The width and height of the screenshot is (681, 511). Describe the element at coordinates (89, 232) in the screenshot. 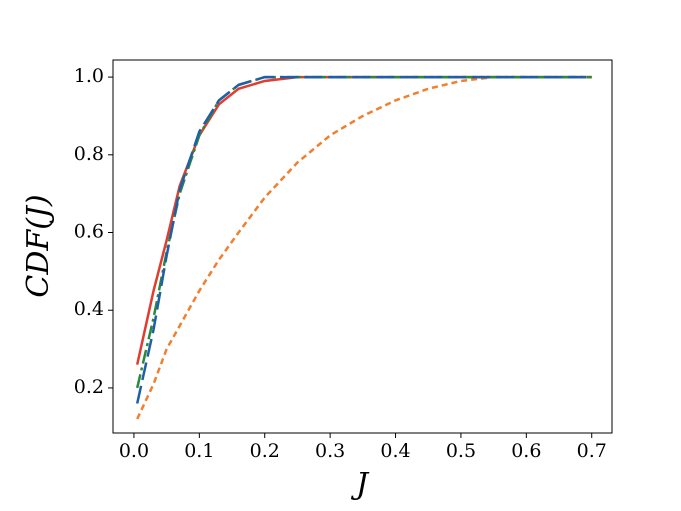

I see `y-tick-label: 0.6` at that location.